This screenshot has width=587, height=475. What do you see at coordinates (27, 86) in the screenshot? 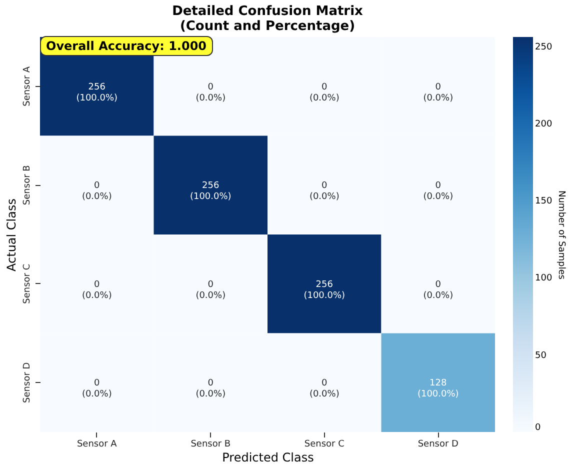
I see `y-tick-label: Sensor A` at bounding box center [27, 86].